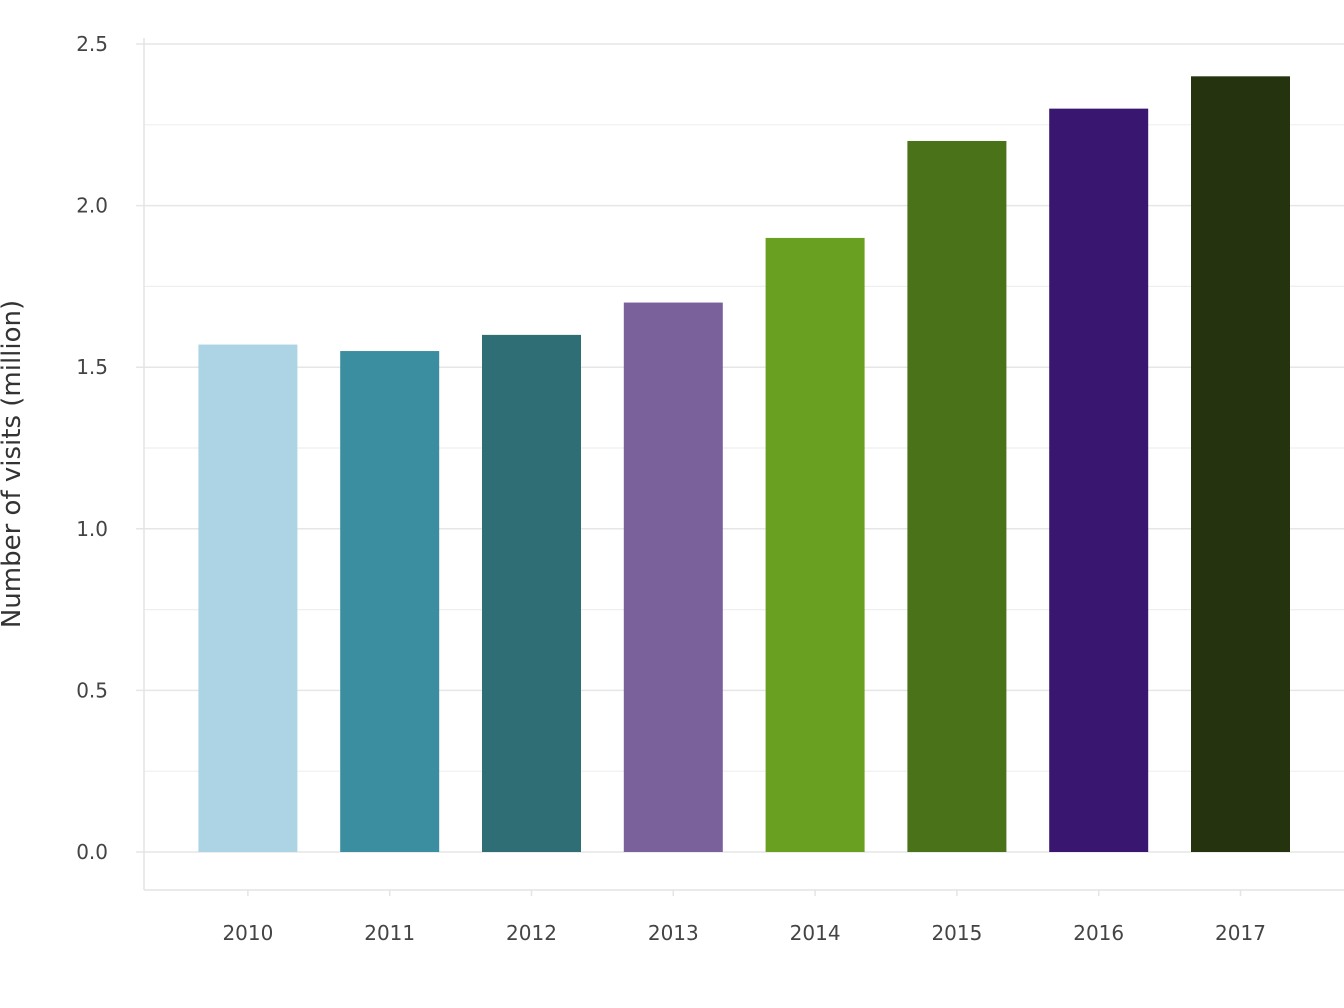  I want to click on bar-2013, so click(673, 577).